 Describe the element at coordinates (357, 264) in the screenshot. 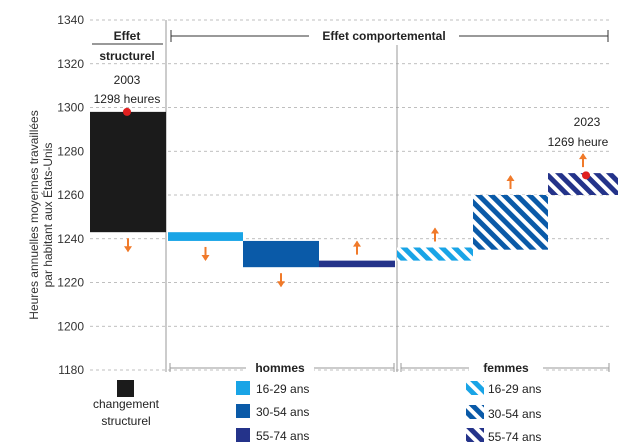

I see `bar-hommes-55-74ans` at that location.